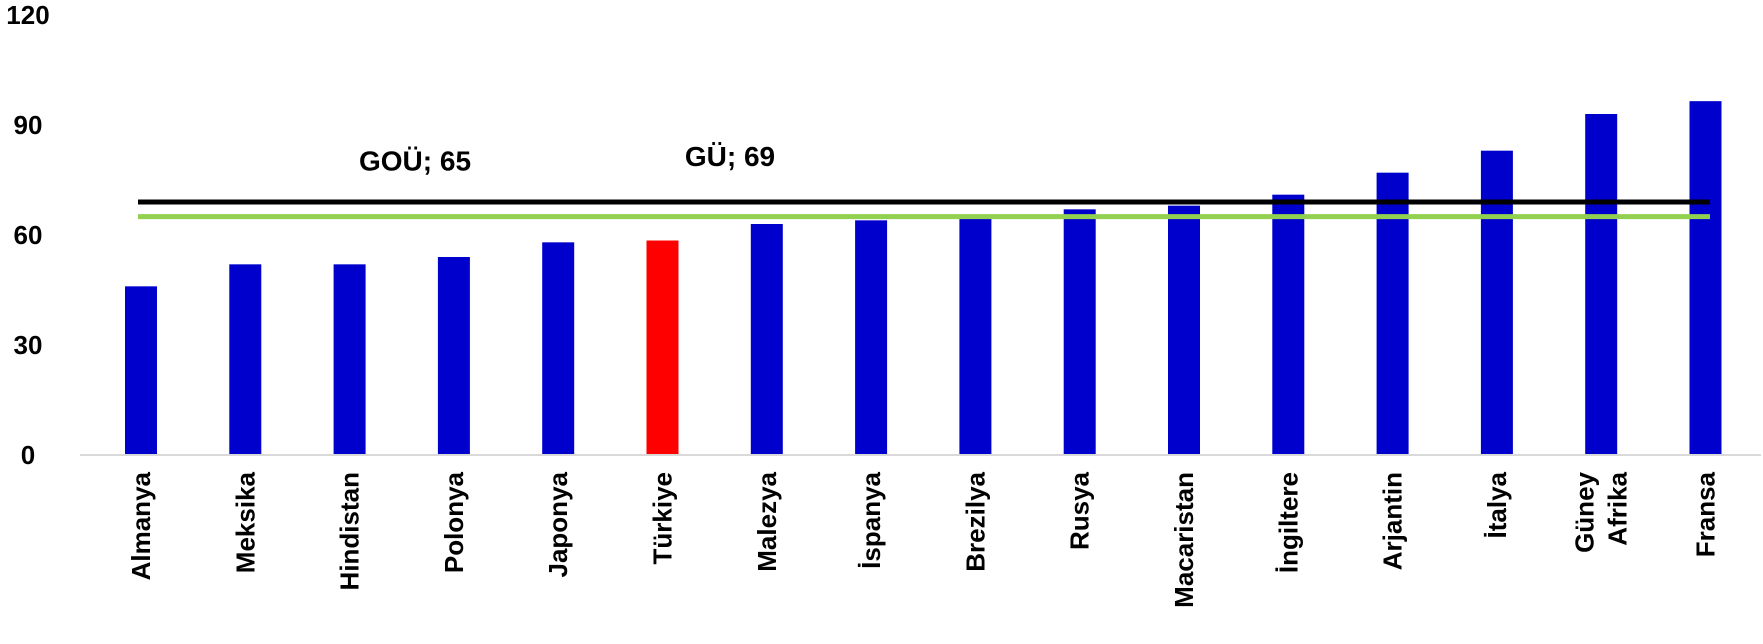  Describe the element at coordinates (663, 518) in the screenshot. I see `category-label: Türkiye` at that location.